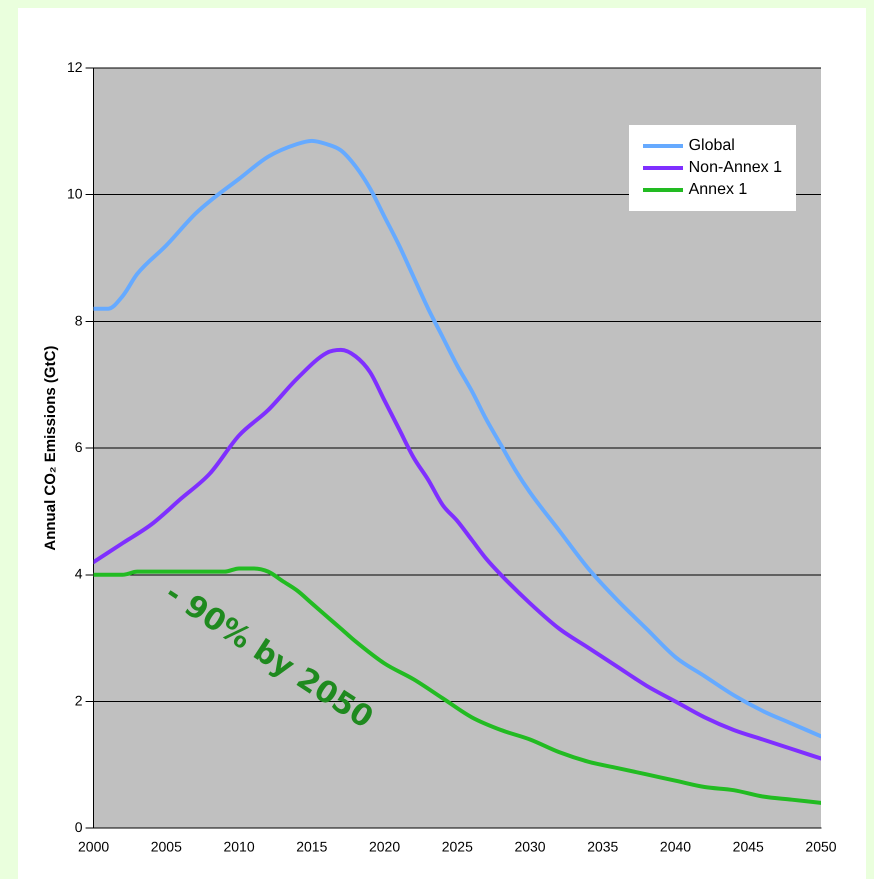 The image size is (874, 879). Describe the element at coordinates (312, 846) in the screenshot. I see `x-tick-label: 2015` at that location.